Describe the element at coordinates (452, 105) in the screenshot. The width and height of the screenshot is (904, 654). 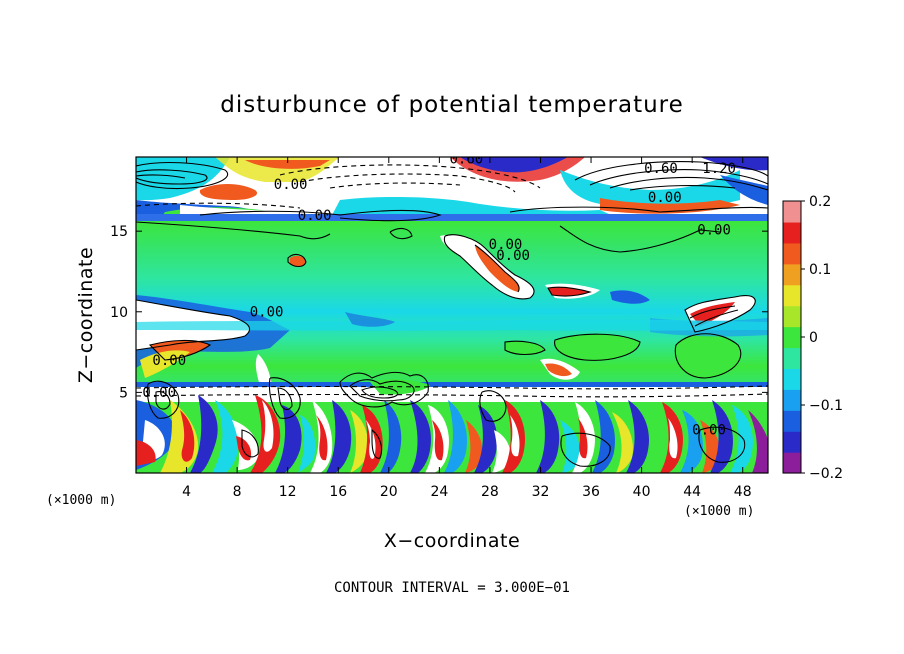
I see `chart-title: disturbunce of potential temperature` at that location.